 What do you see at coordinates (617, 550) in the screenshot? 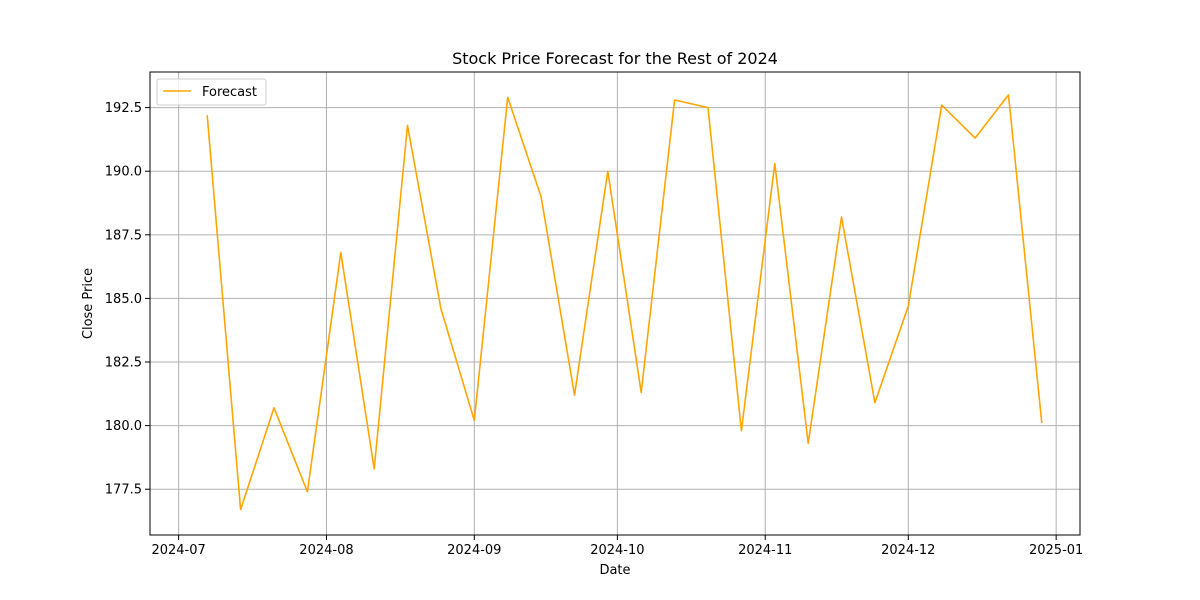
I see `x-tick-label: 2024-10` at bounding box center [617, 550].